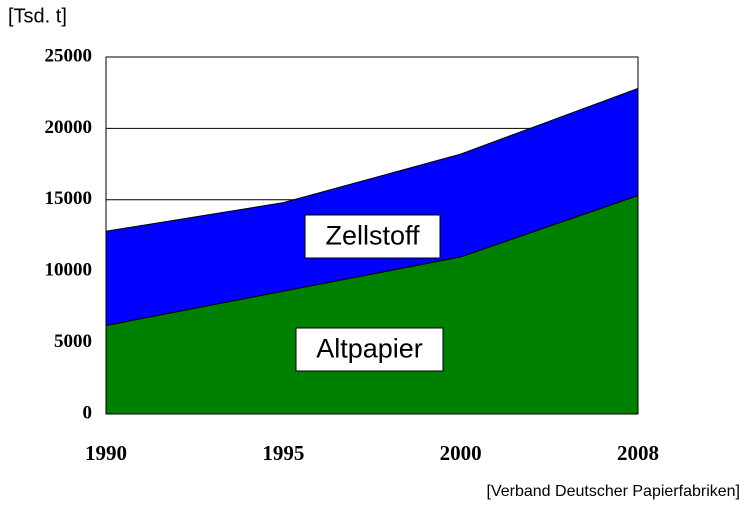 Image resolution: width=747 pixels, height=509 pixels. I want to click on x-tick-label: 1990, so click(106, 453).